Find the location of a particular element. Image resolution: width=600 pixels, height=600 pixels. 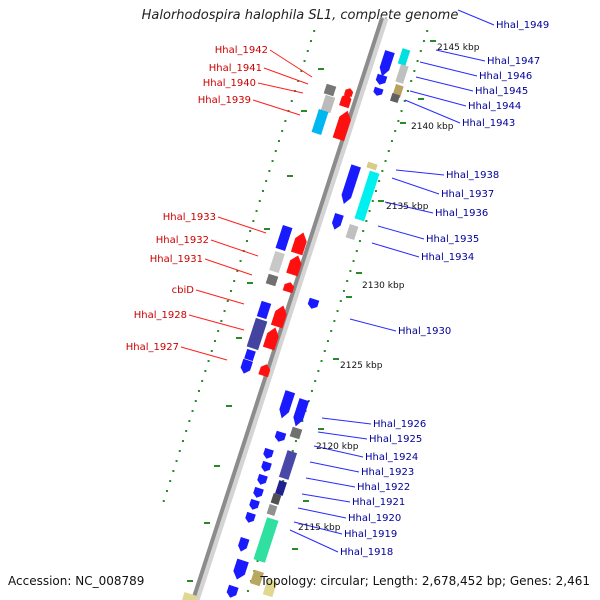

gene-label: Hhal_1941 is located at coordinates (235, 68).